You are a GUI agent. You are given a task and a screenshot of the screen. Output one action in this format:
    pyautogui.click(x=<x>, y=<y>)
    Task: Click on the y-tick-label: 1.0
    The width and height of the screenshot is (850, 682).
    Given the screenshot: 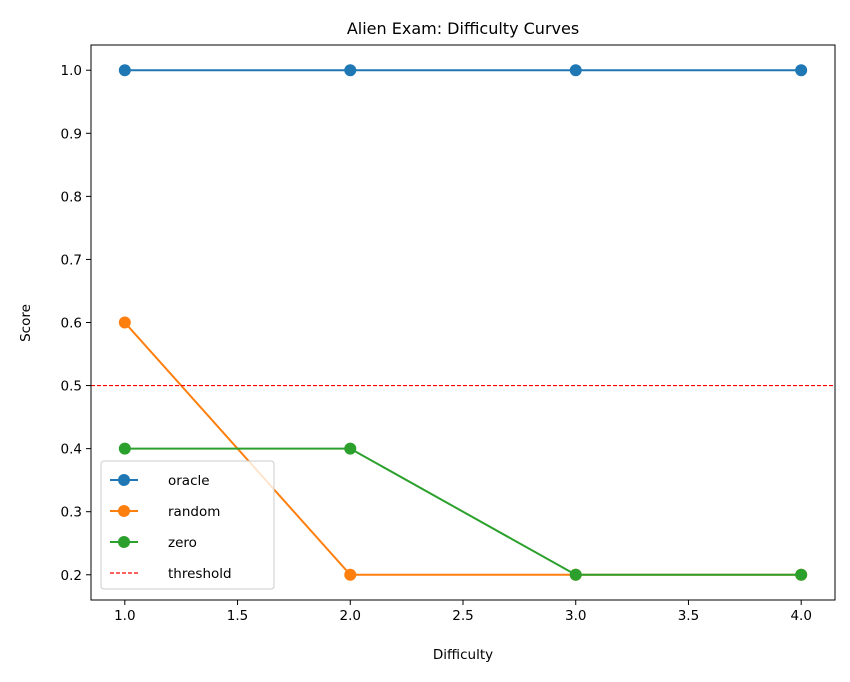 What is the action you would take?
    pyautogui.click(x=71, y=71)
    